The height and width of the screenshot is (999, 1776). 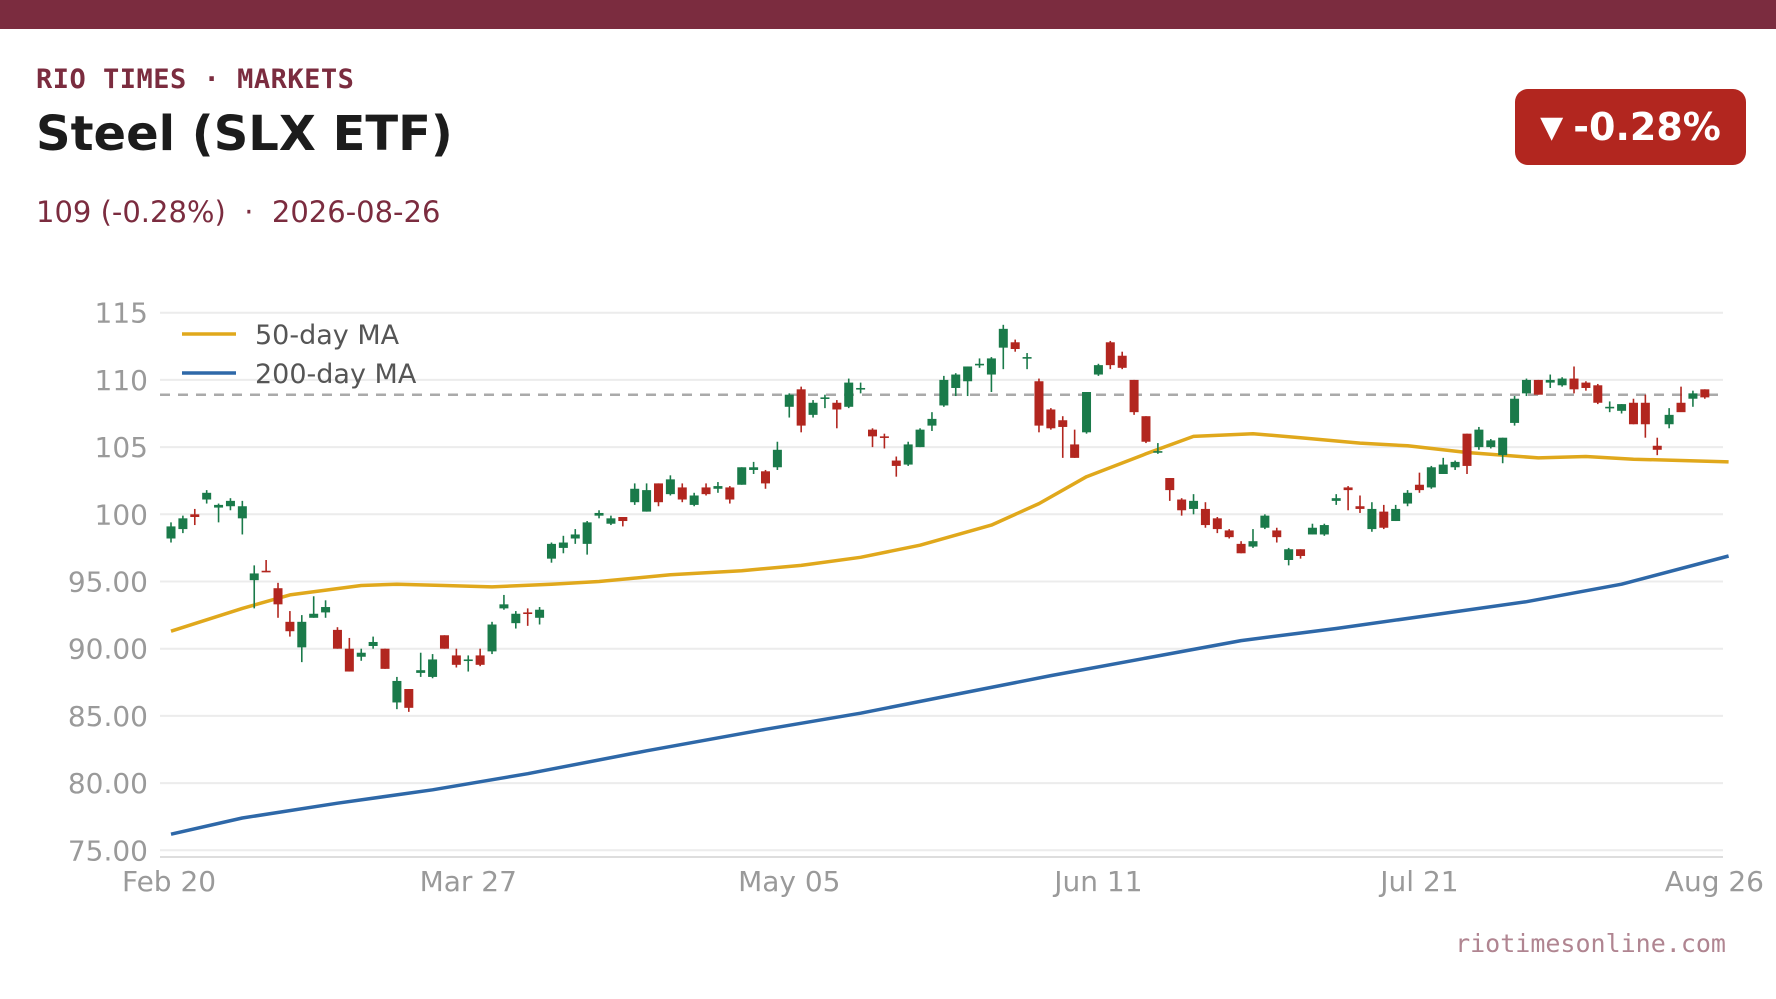 I want to click on y-tick-label: 80.00, so click(x=108, y=783).